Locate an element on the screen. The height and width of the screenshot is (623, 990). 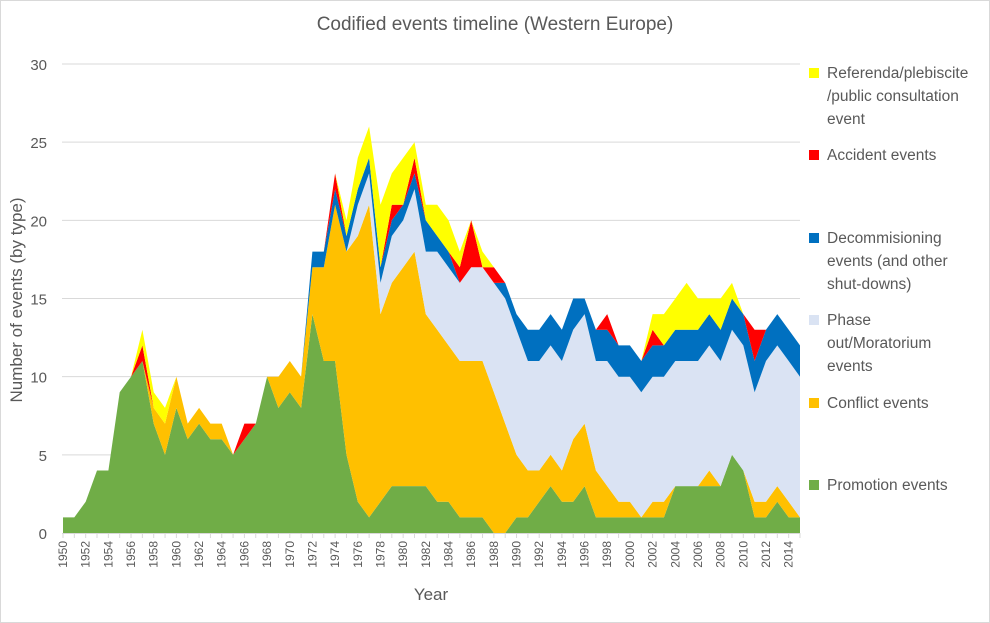
legend-item: Promotion events is located at coordinates (898, 485).